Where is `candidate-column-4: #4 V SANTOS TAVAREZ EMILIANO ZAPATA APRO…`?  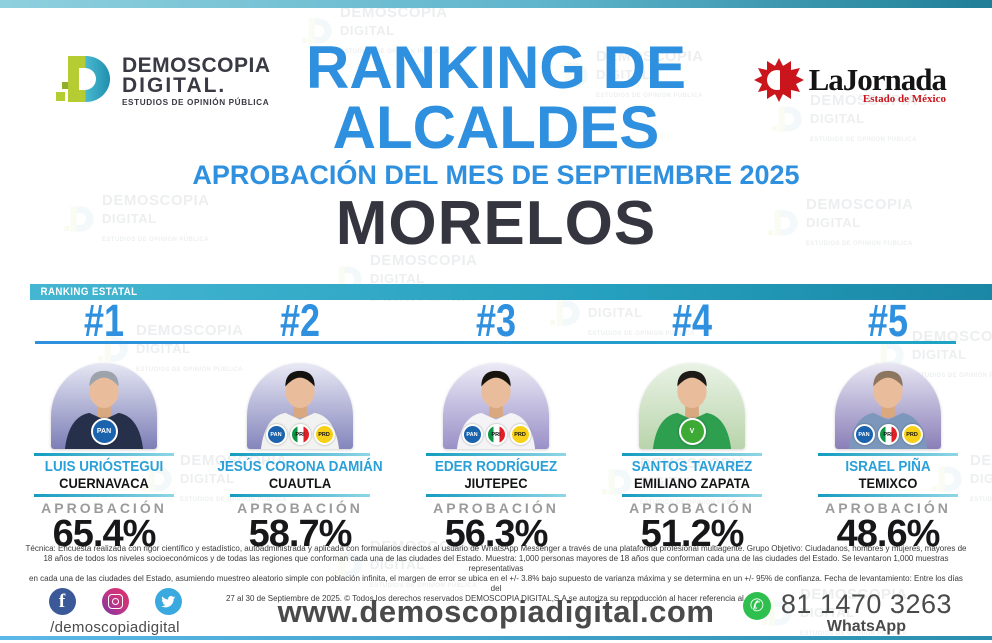 candidate-column-4: #4 V SANTOS TAVAREZ EMILIANO ZAPATA APRO… is located at coordinates (692, 425).